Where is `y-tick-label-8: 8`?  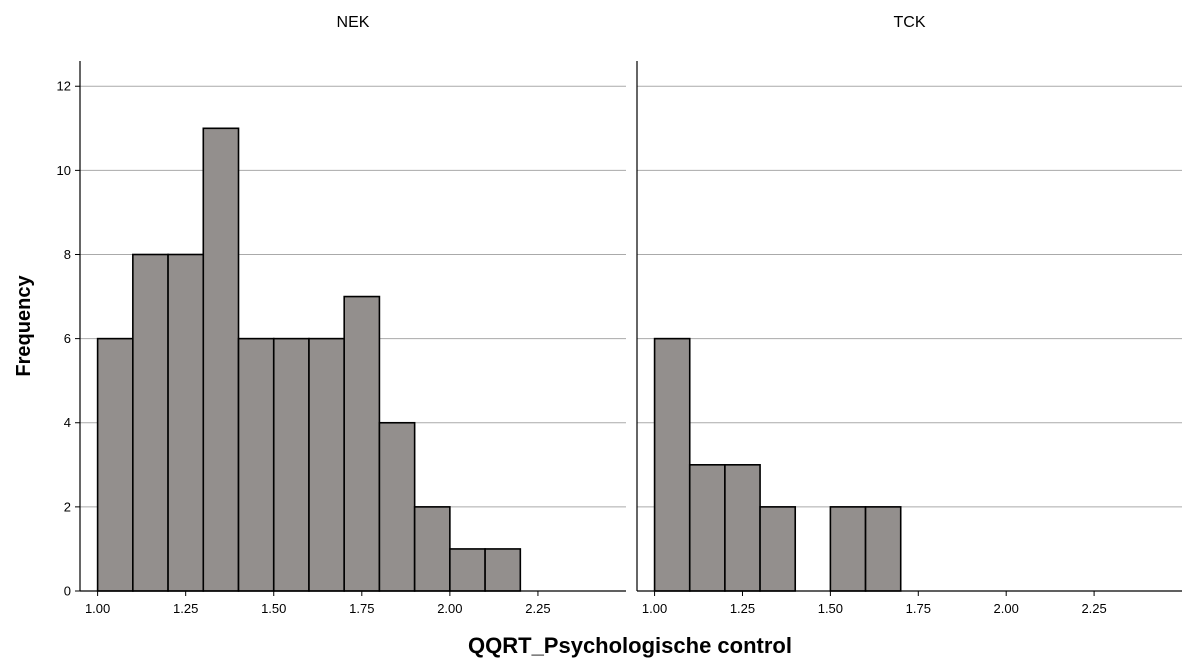
y-tick-label-8: 8 is located at coordinates (67, 254).